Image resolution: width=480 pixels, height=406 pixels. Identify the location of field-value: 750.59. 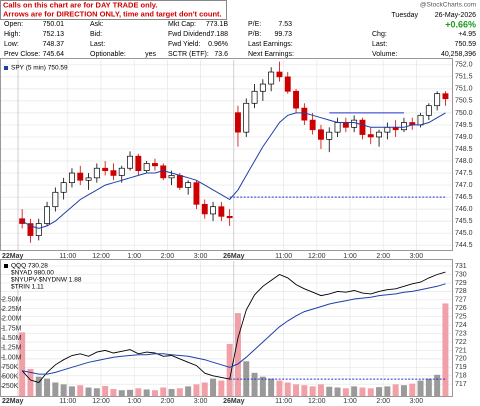
(466, 44).